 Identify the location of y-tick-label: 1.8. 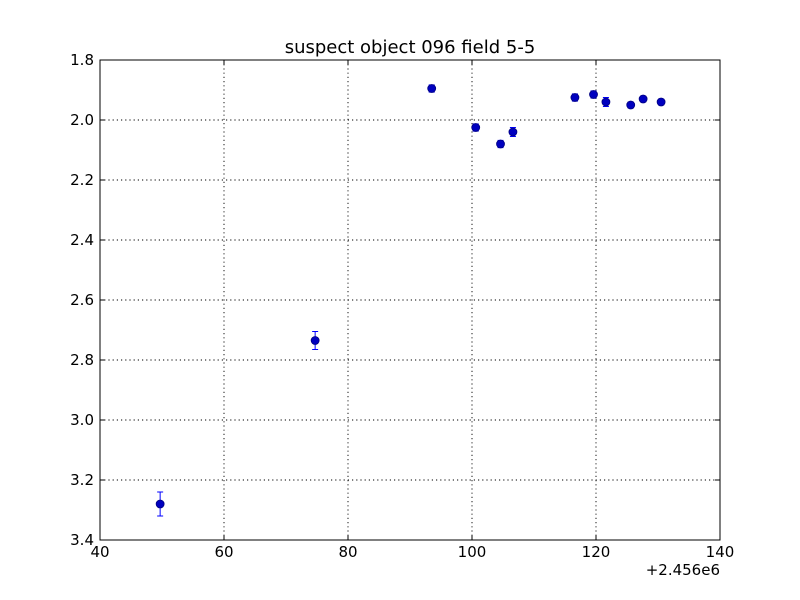
(82, 60).